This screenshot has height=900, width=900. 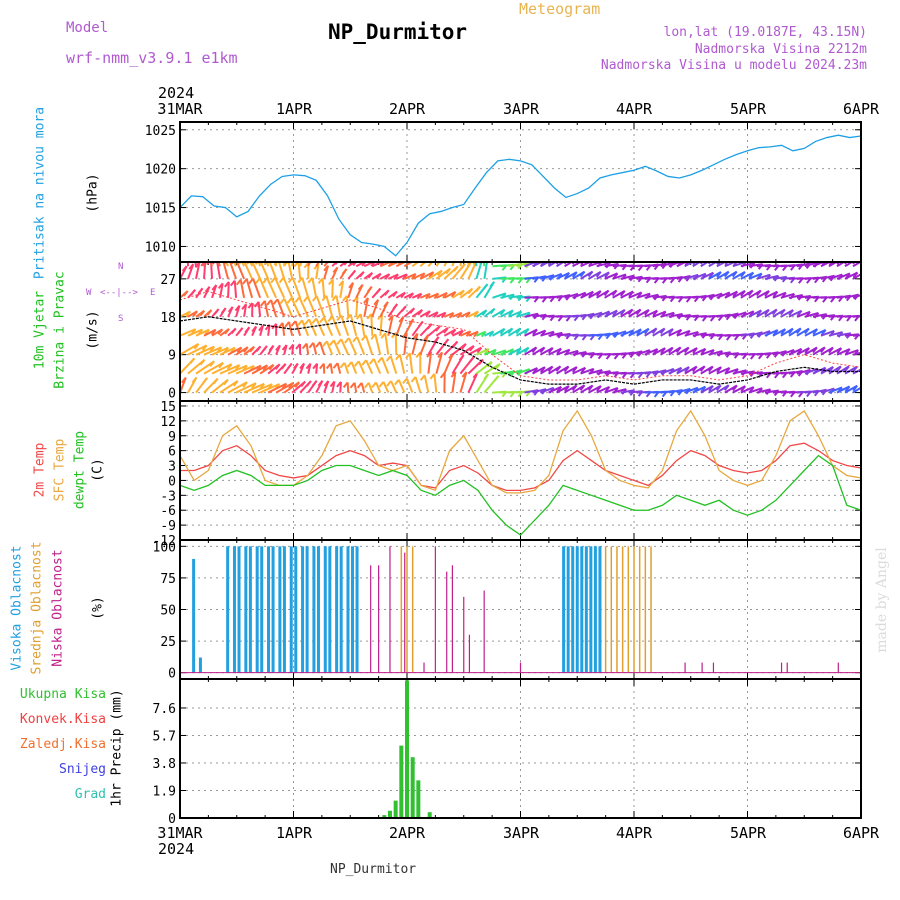 What do you see at coordinates (172, 394) in the screenshot?
I see `y-tick-label-1-0: 0` at bounding box center [172, 394].